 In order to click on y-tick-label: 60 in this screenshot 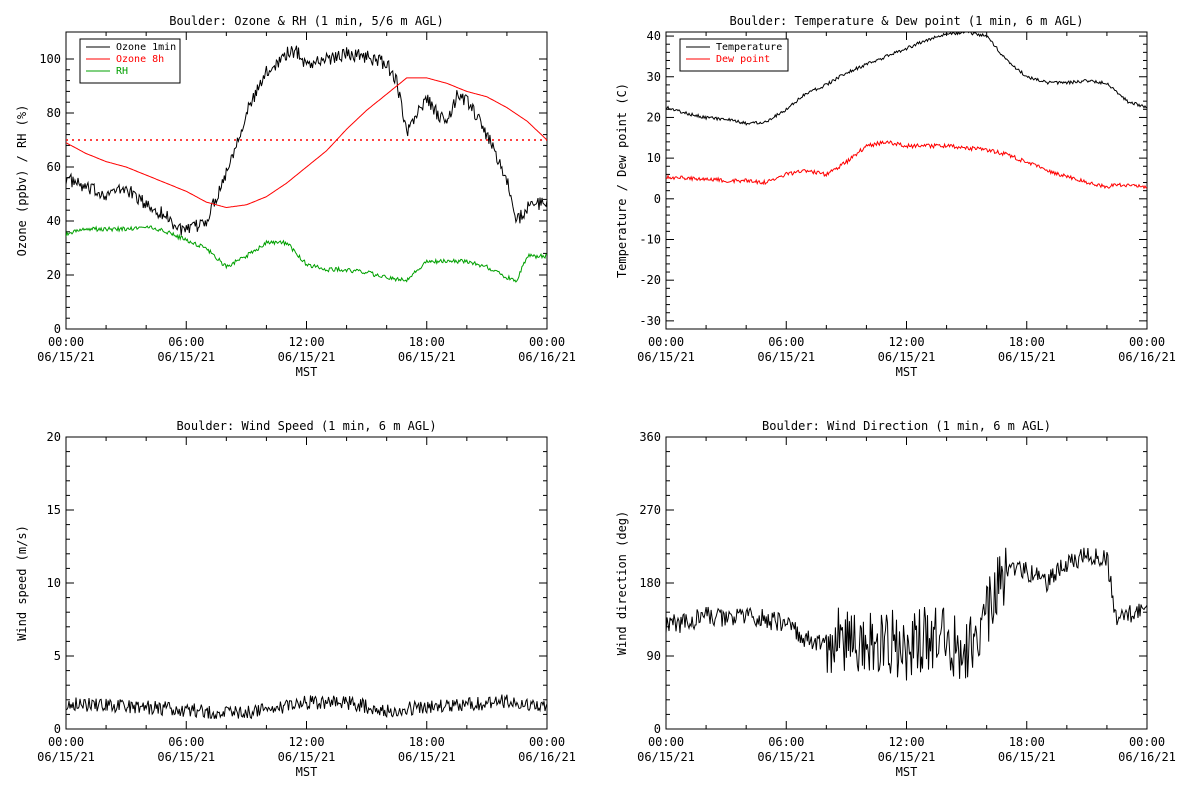, I will do `click(54, 167)`.